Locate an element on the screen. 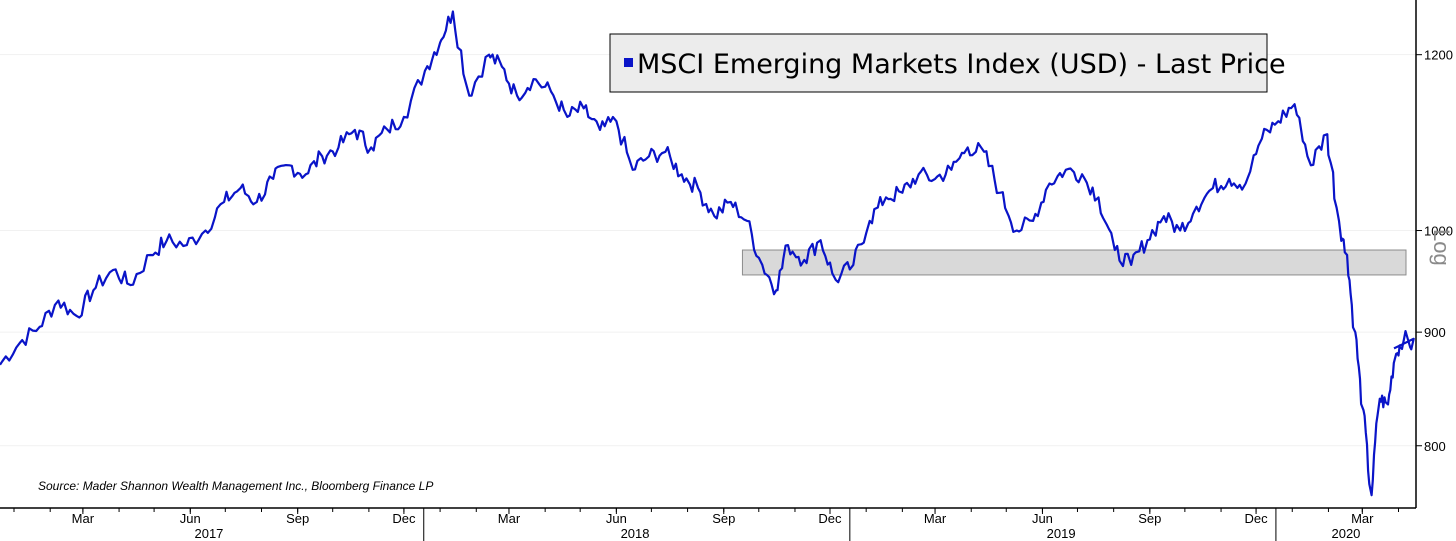 The image size is (1456, 541). y-axis-ticks: 800 900 1000 1200 is located at coordinates (1434, 251).